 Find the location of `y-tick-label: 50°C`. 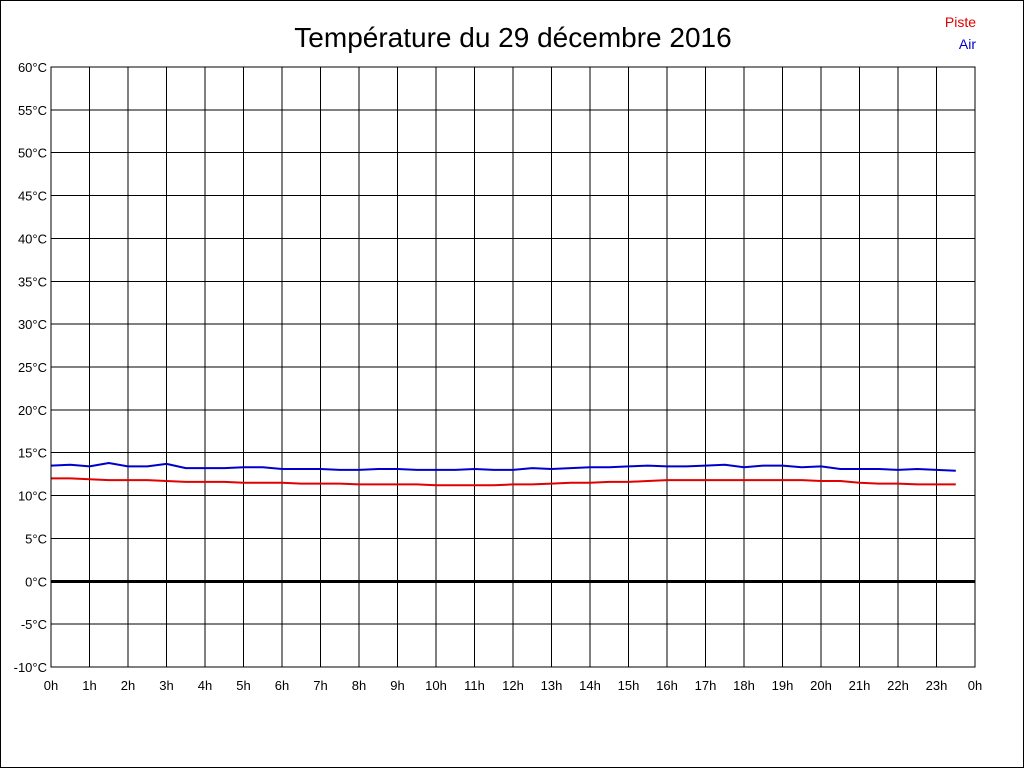

y-tick-label: 50°C is located at coordinates (32, 153).